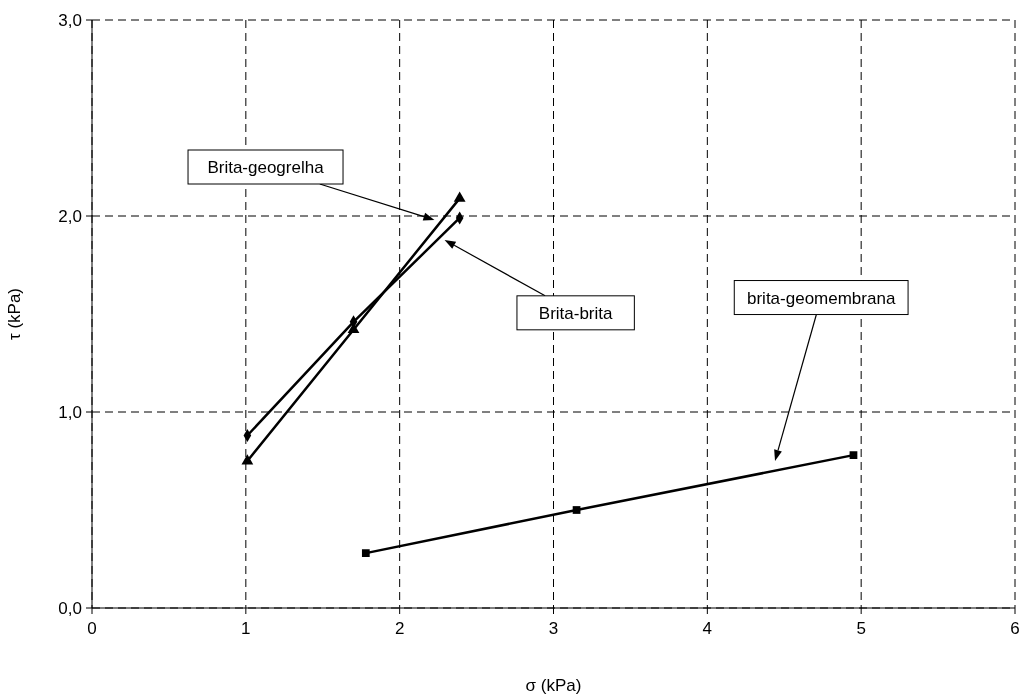  Describe the element at coordinates (576, 313) in the screenshot. I see `annotation: Brita-brita` at that location.